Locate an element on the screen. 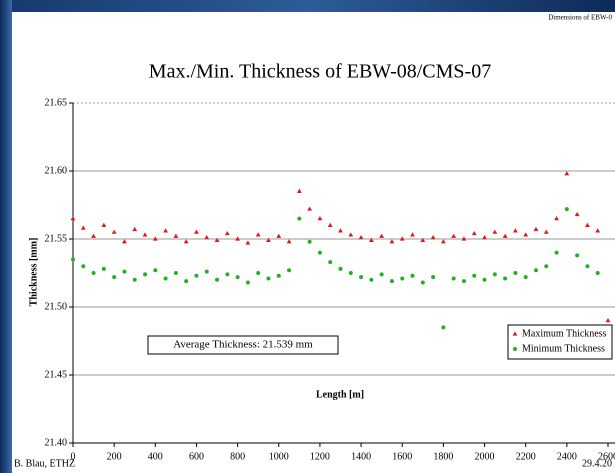 This screenshot has width=615, height=473. x-tick-label: 2600 is located at coordinates (606, 456).